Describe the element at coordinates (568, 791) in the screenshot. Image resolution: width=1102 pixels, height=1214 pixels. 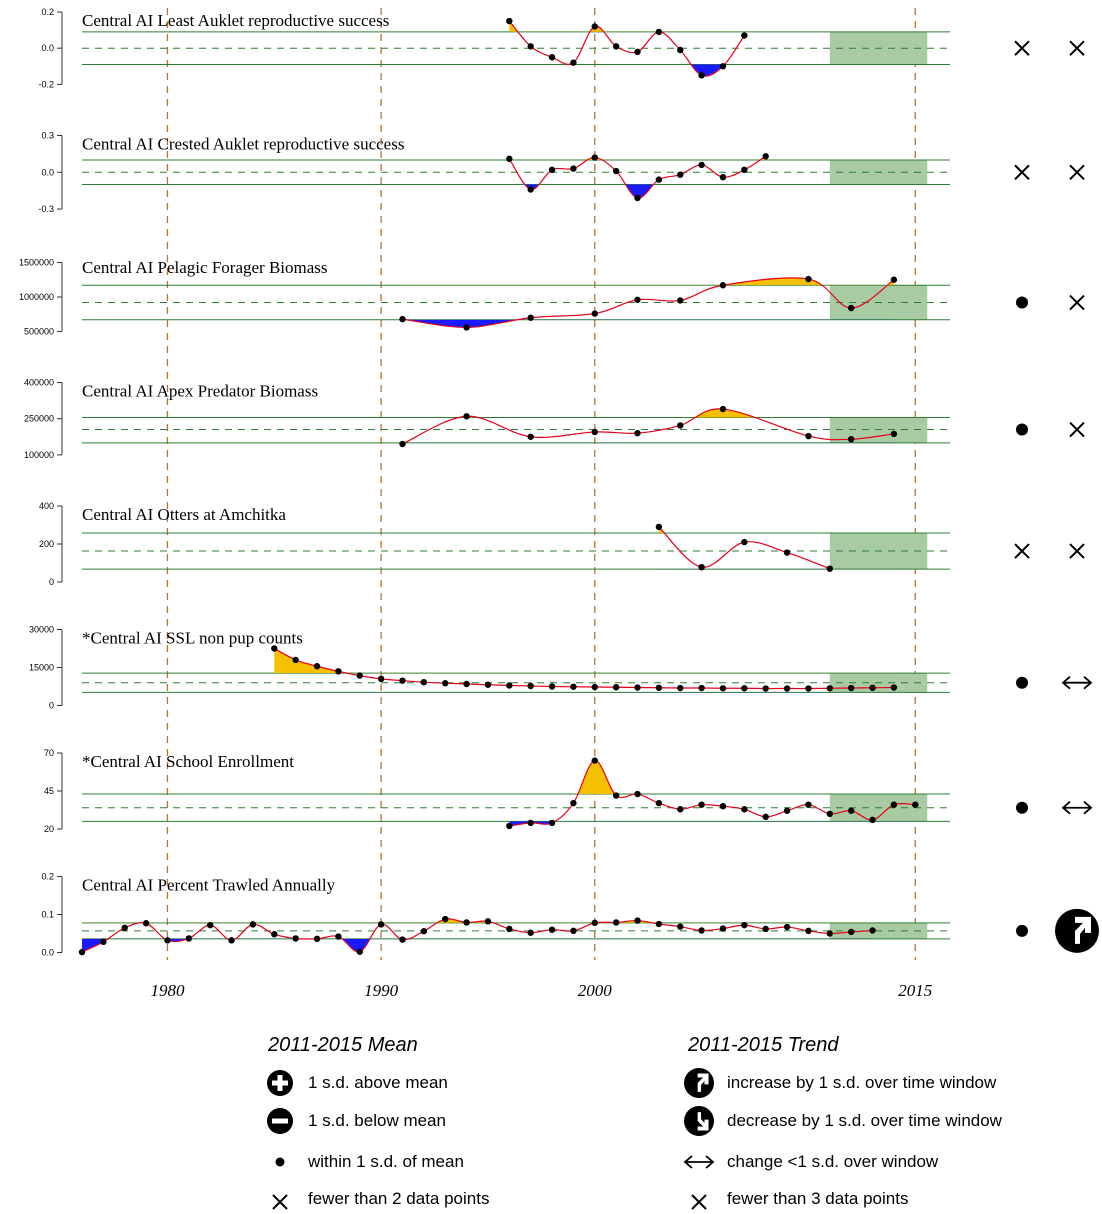
I see `indicator-panel: 20 45 70 *Central AI School Enrollment` at that location.